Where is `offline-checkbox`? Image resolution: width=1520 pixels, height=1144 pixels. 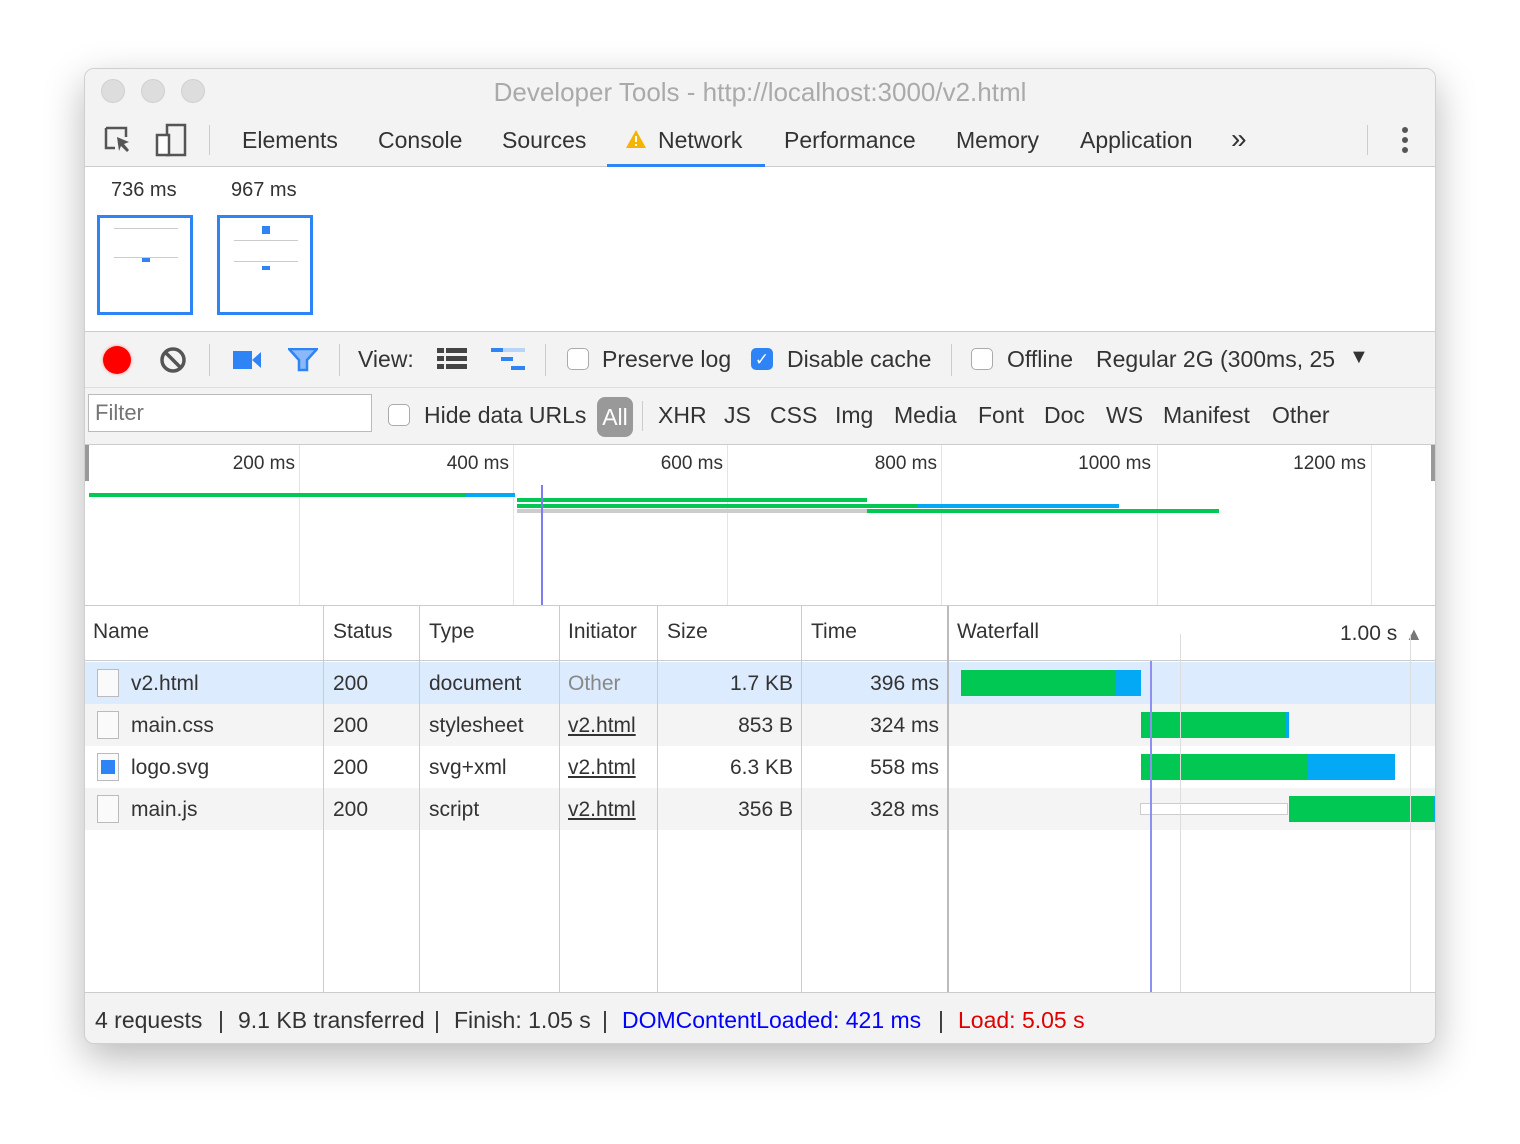 offline-checkbox is located at coordinates (982, 359).